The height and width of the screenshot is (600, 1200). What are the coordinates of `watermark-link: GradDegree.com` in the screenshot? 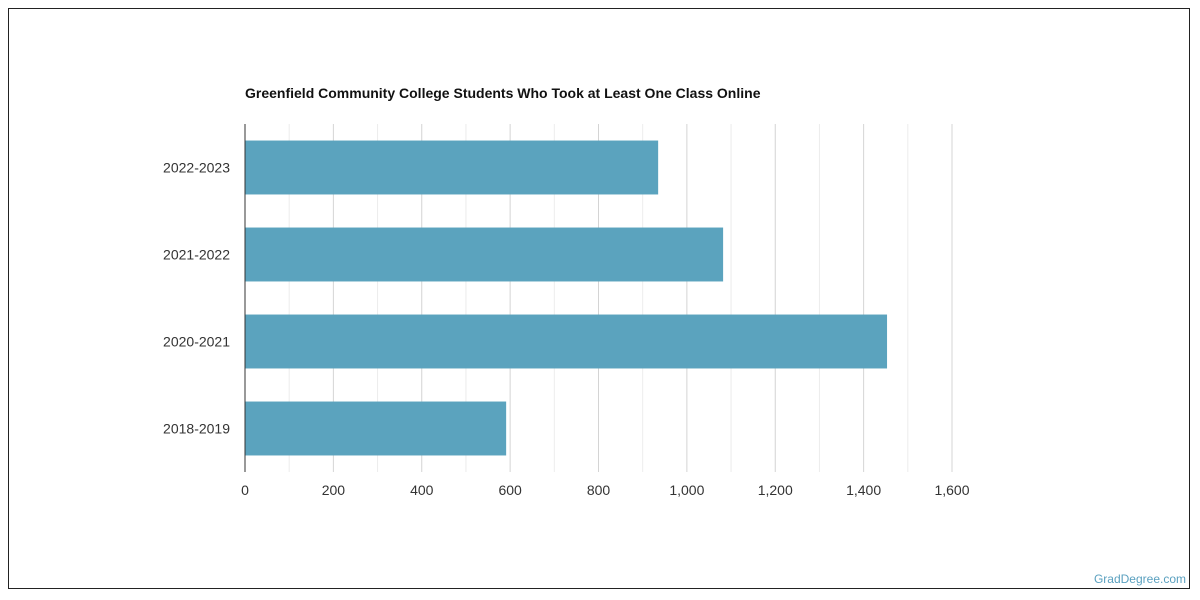 It's located at (1139, 579).